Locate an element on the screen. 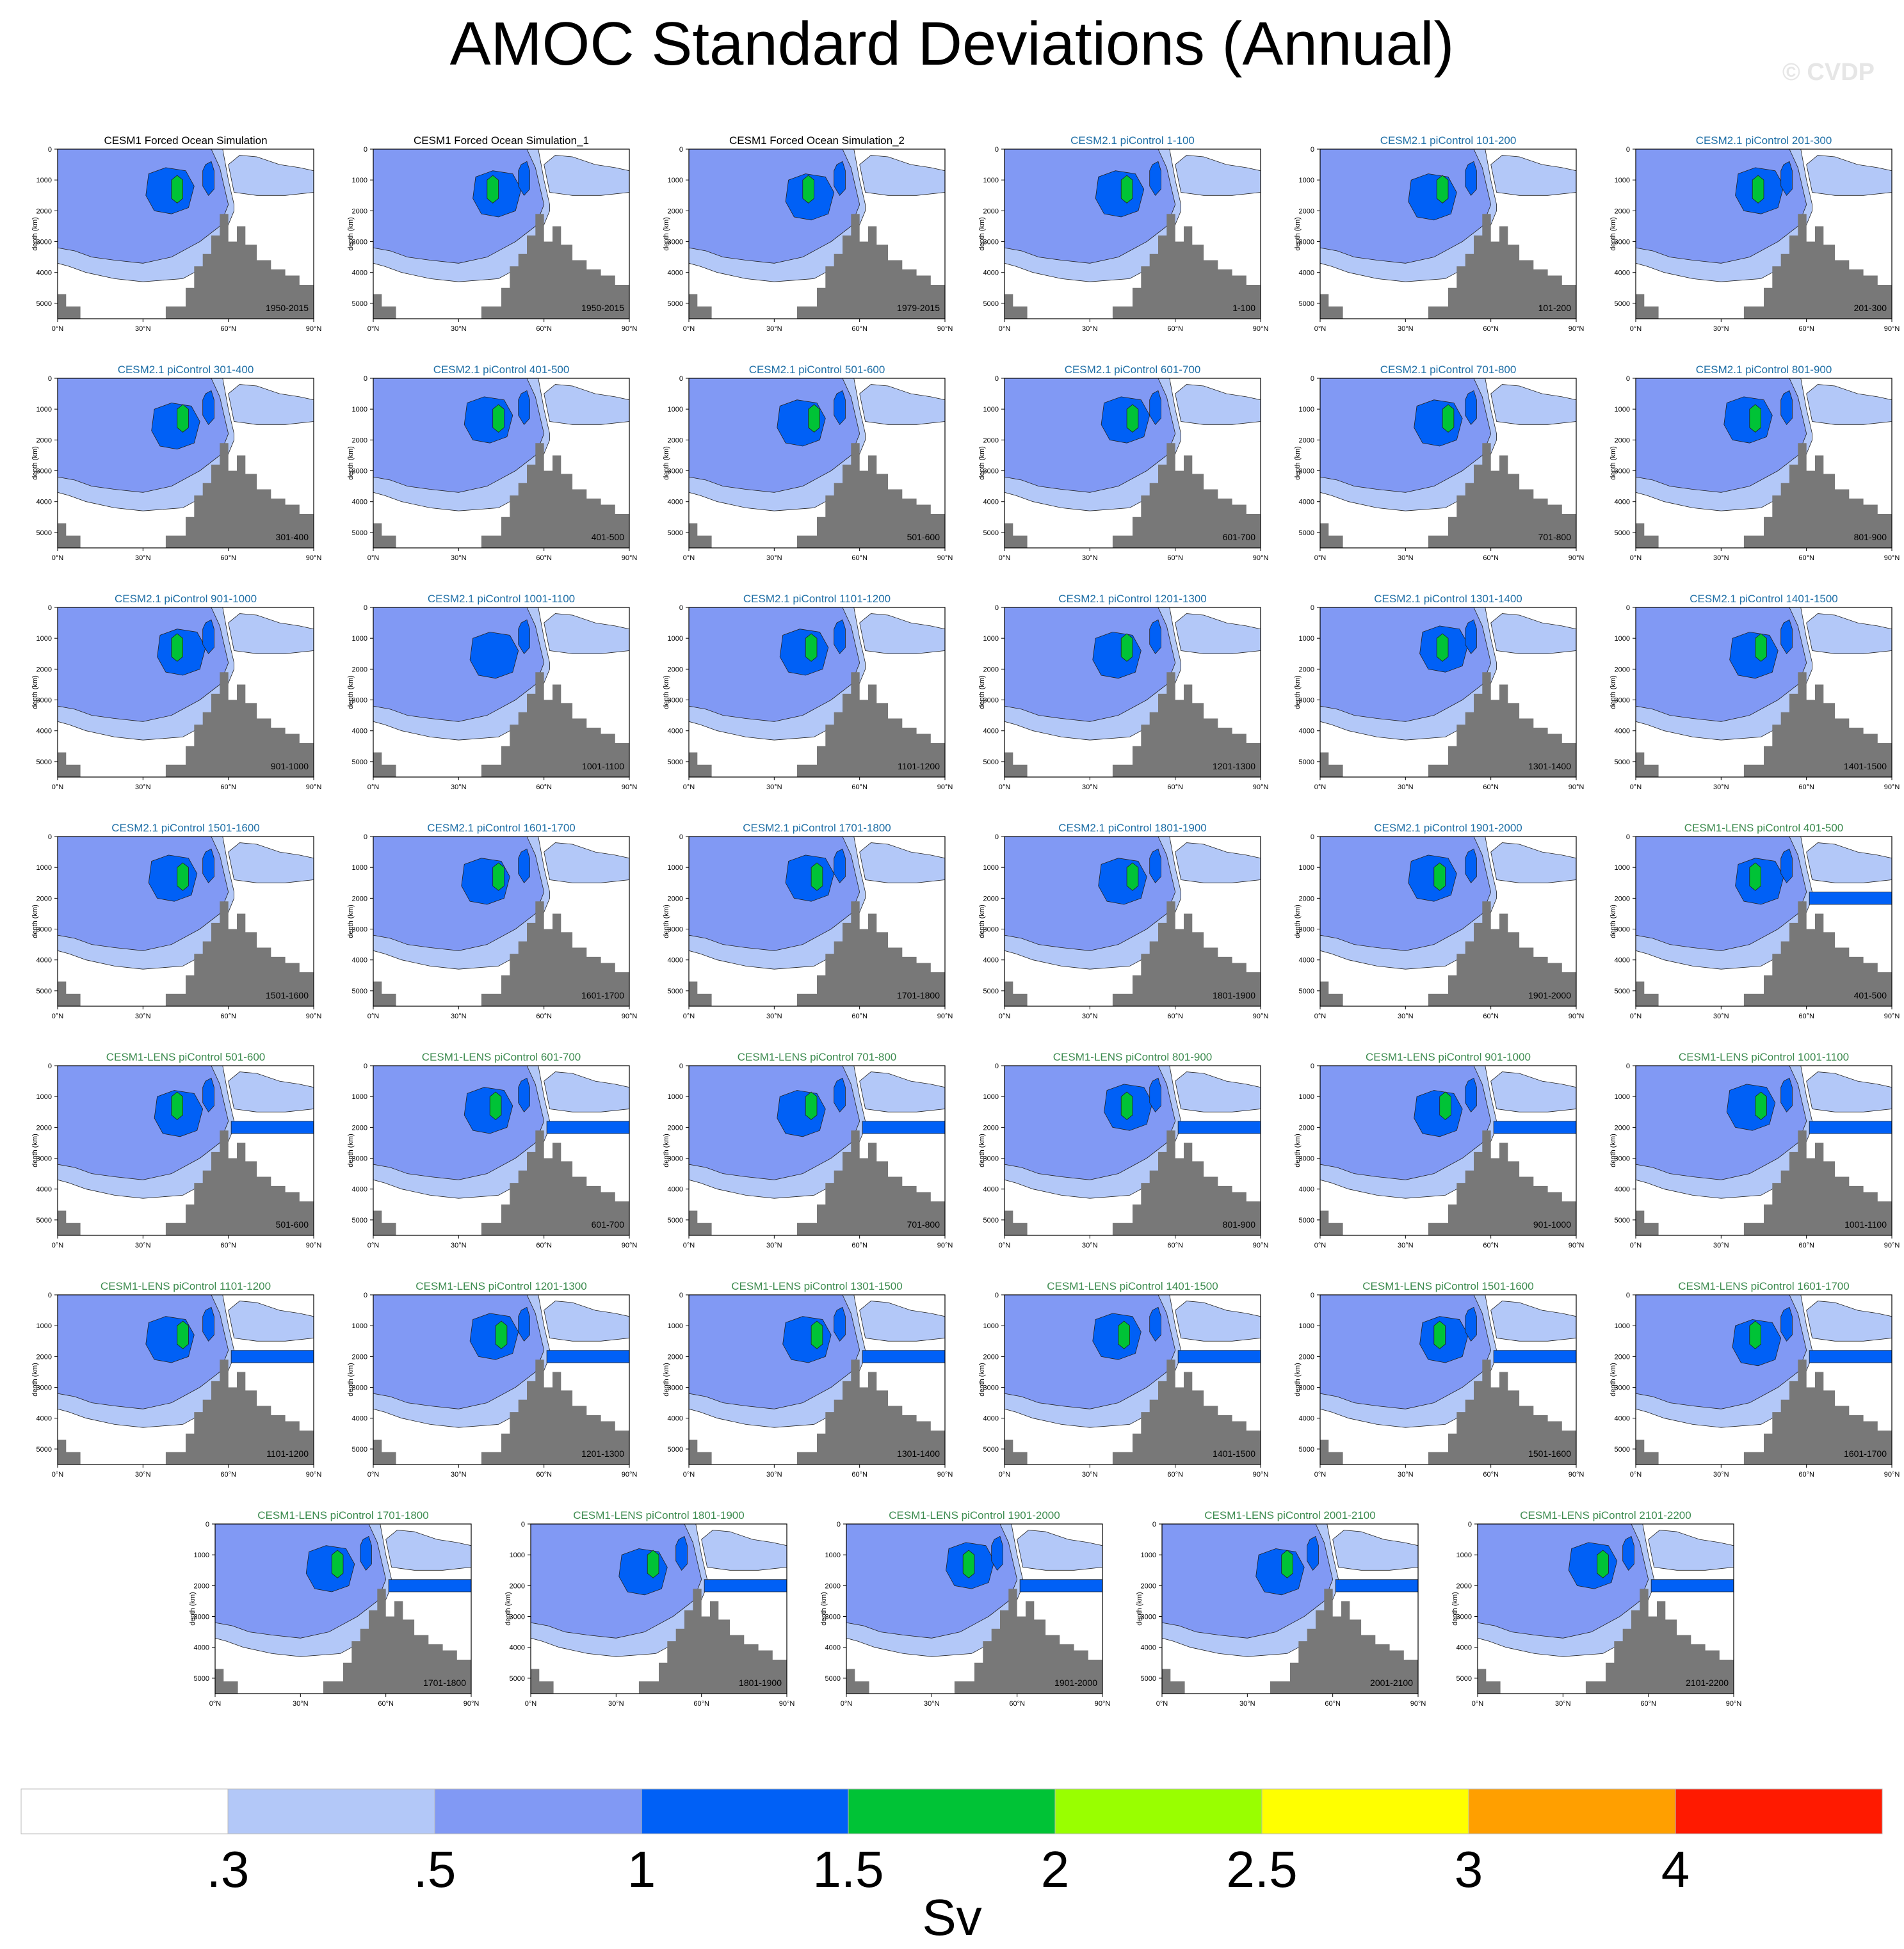 The image size is (1904, 1949). contour-fill-stripe is located at coordinates (904, 1356).